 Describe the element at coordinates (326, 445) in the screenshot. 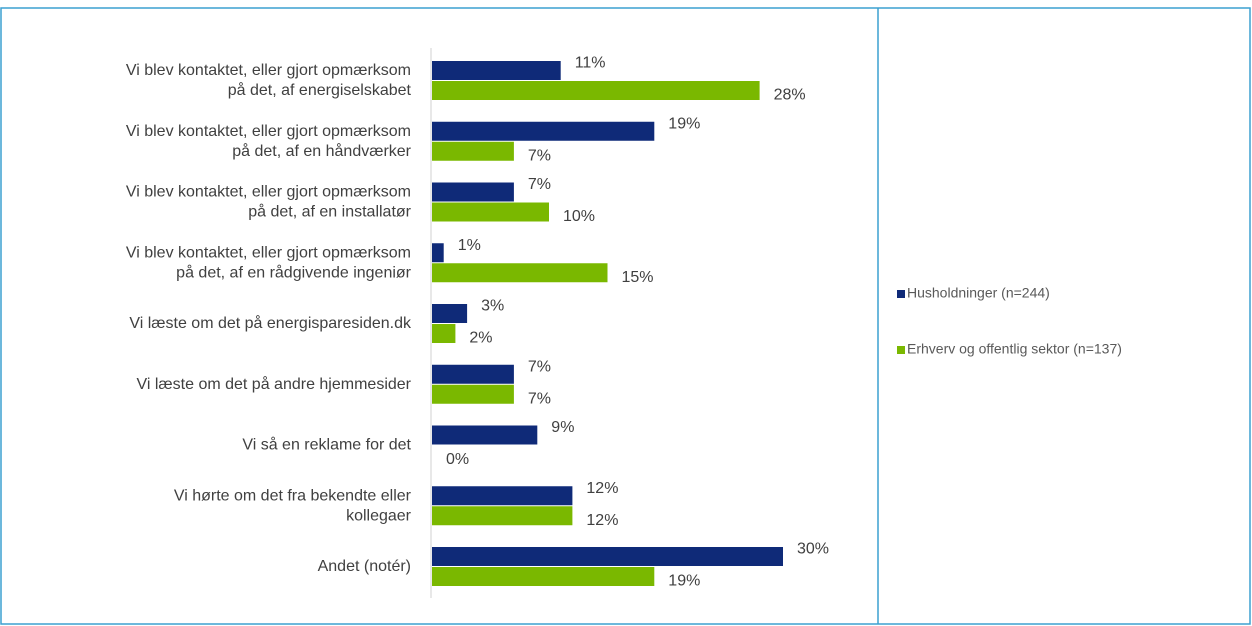

I see `category-label: Vi så en reklame for det` at that location.